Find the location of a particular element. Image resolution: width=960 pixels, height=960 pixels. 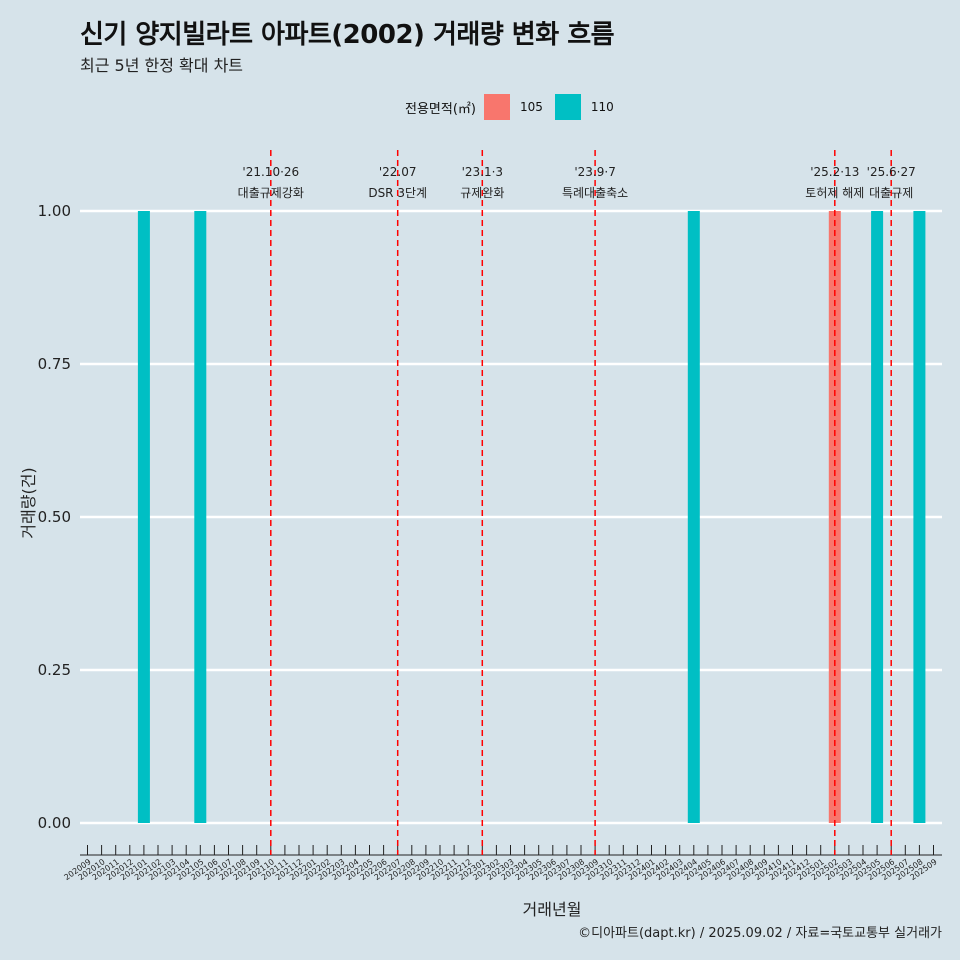

legend-item-105: 105 is located at coordinates (515, 107).